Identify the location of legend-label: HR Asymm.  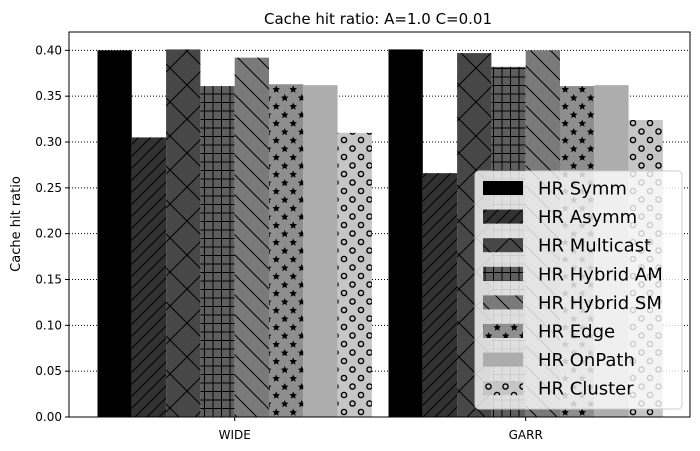
(587, 217).